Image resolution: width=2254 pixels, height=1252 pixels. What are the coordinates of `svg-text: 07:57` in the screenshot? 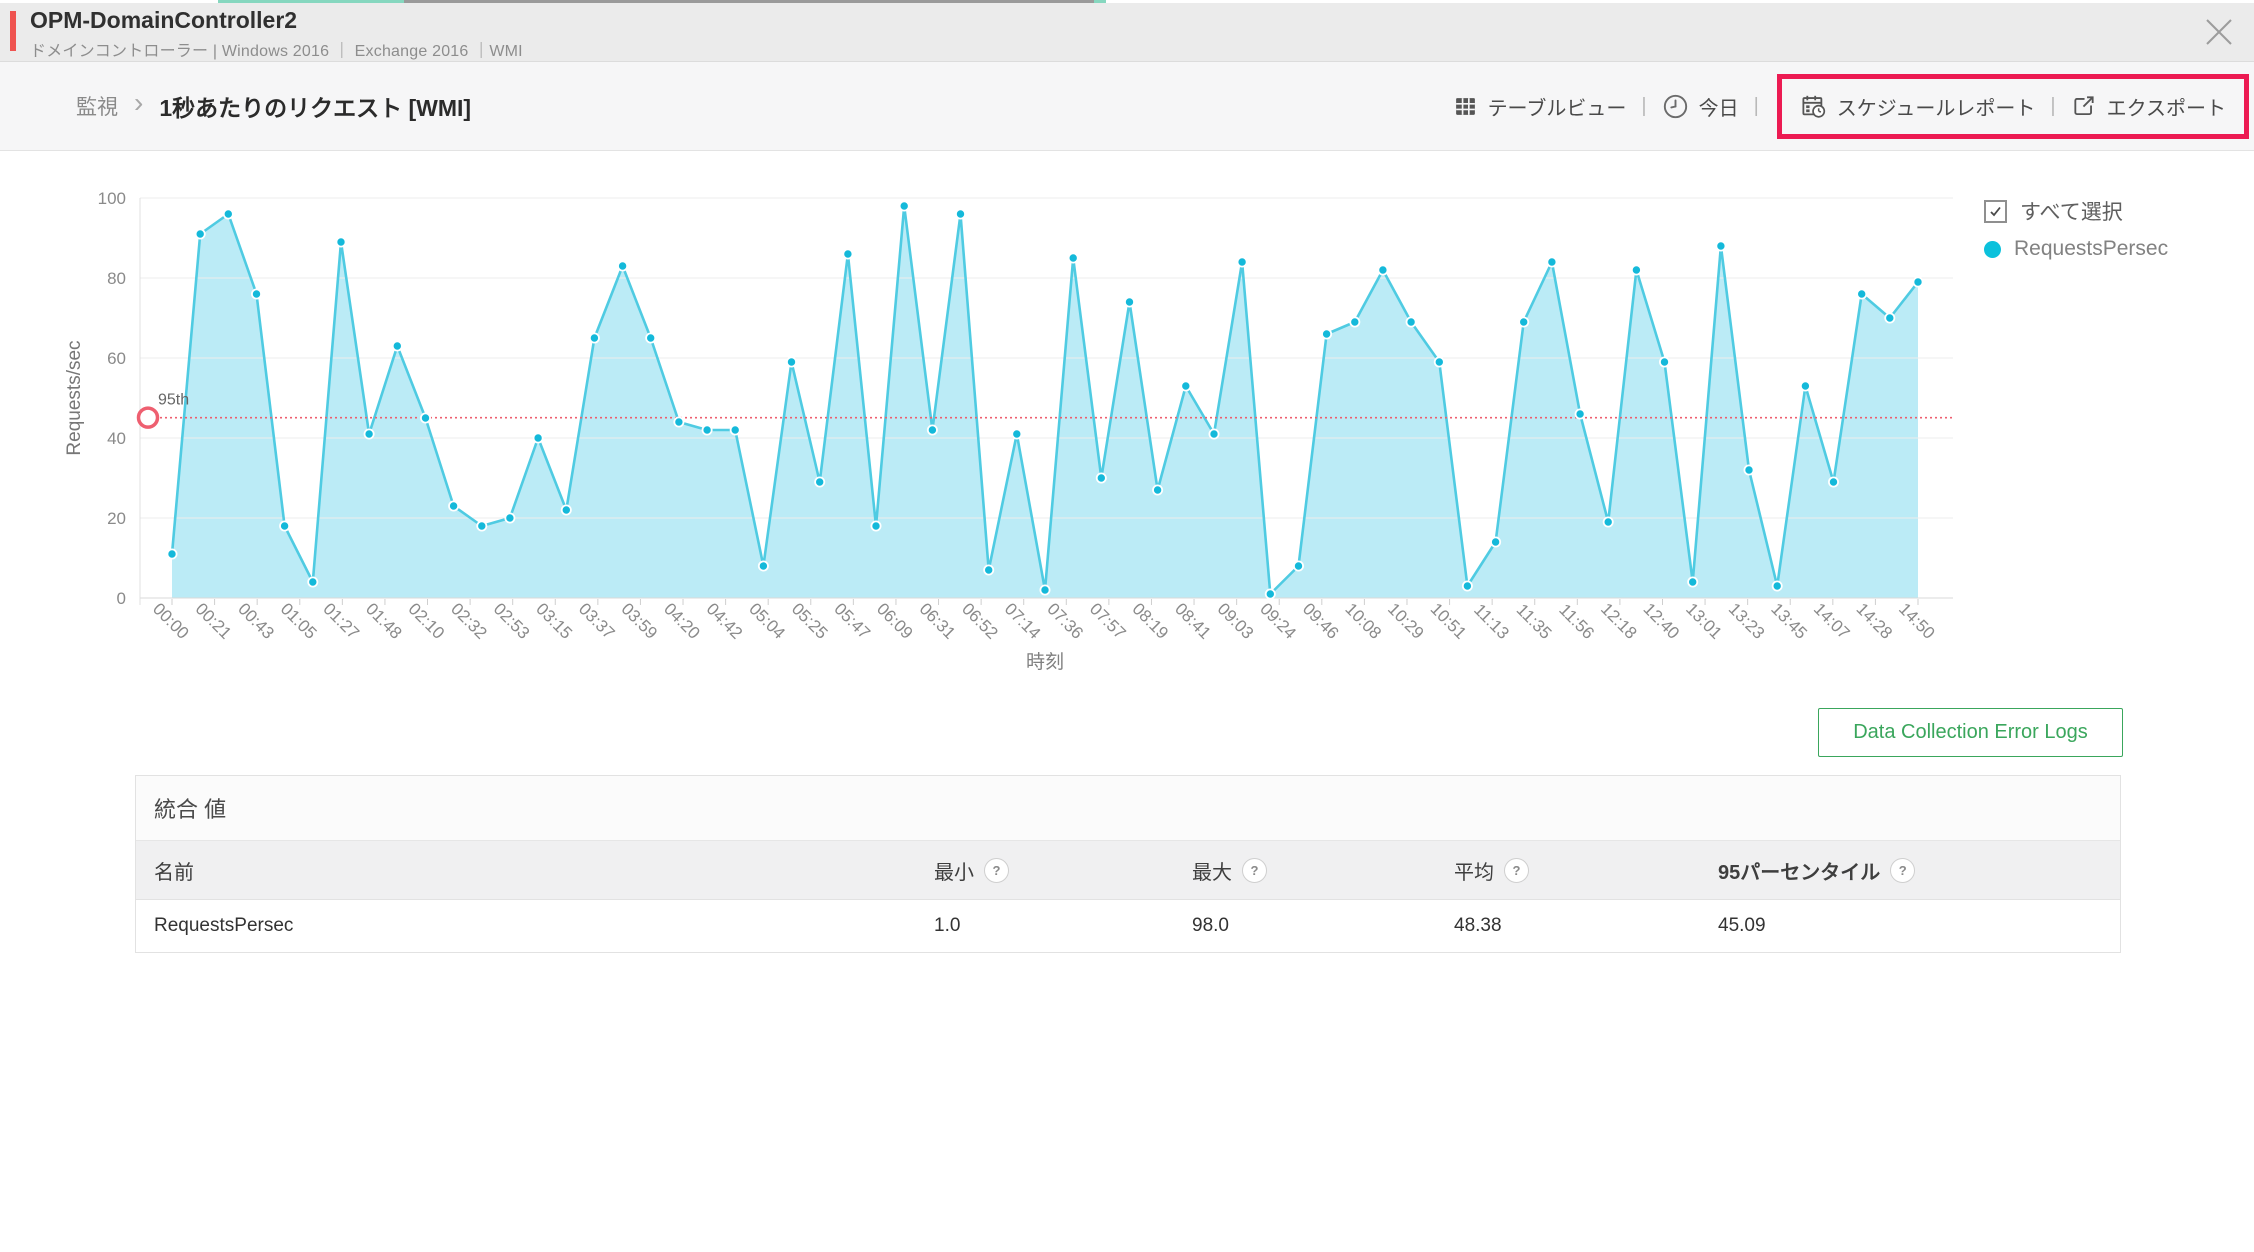 It's located at (1108, 621).